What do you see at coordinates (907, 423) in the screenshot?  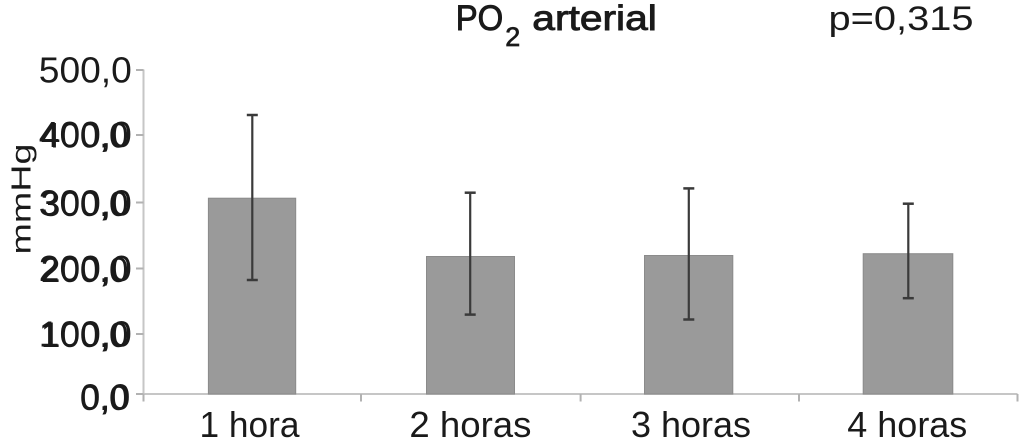 I see `svg-text: 4 horas` at bounding box center [907, 423].